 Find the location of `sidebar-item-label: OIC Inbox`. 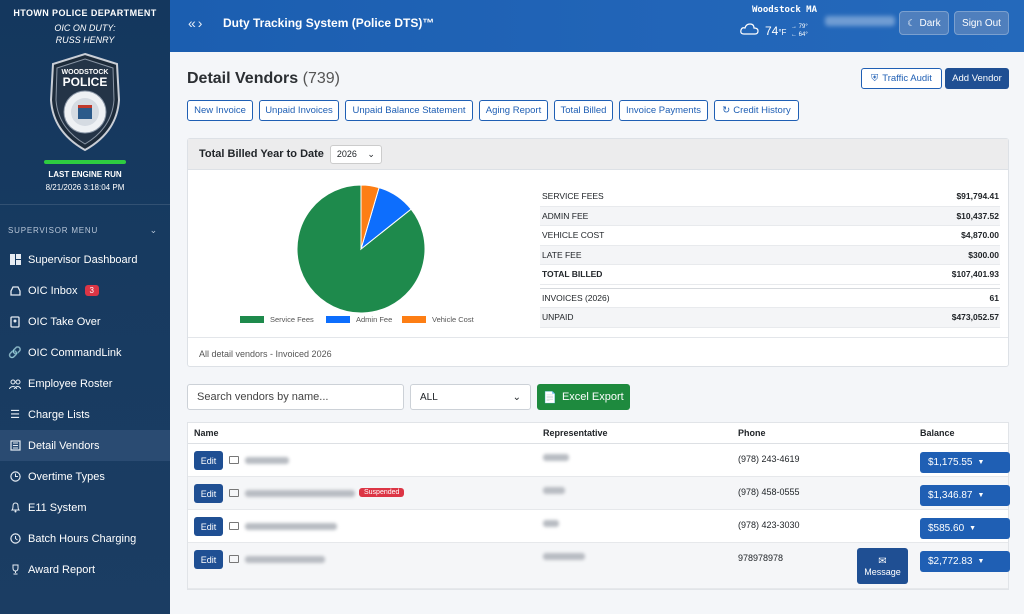

sidebar-item-label: OIC Inbox is located at coordinates (53, 290).